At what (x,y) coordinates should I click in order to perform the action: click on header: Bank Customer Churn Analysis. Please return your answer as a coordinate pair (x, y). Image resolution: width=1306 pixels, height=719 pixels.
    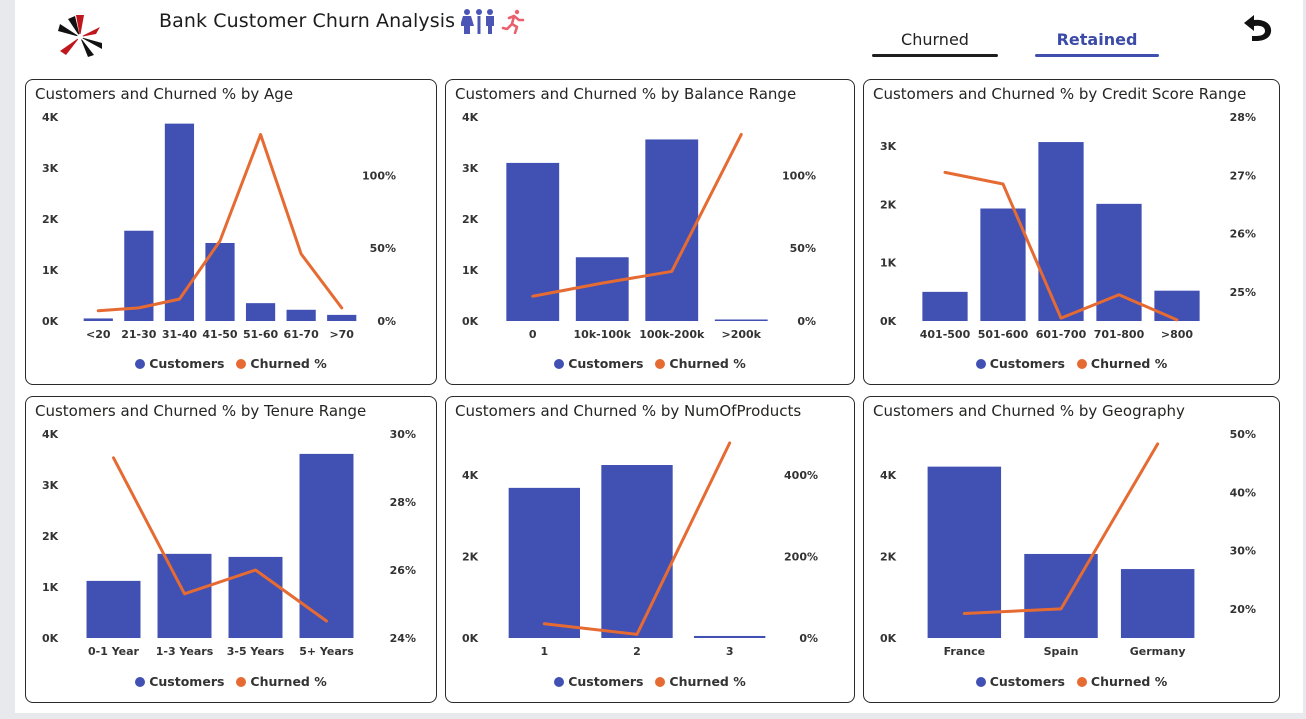
    Looking at the image, I should click on (342, 21).